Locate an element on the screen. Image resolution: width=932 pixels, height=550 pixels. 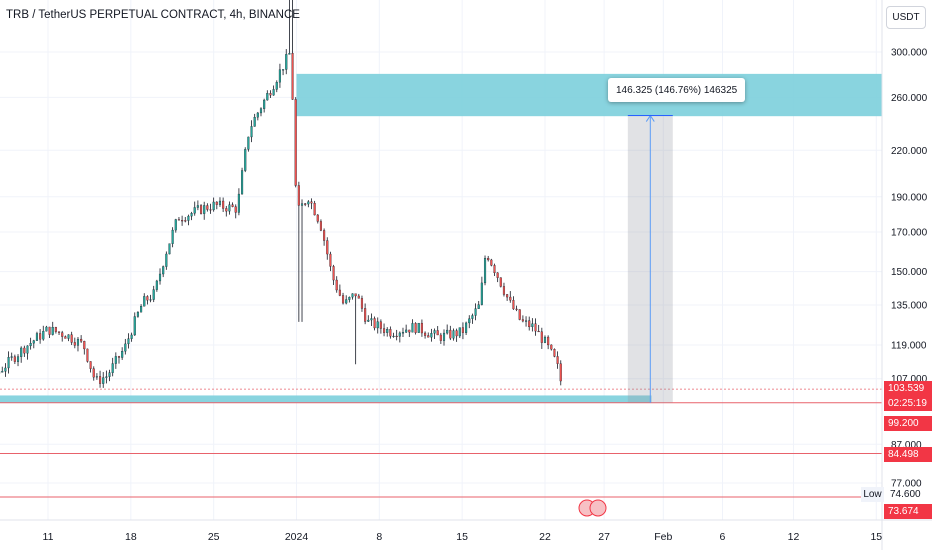
price-tick-label: 220.000 is located at coordinates (909, 151).